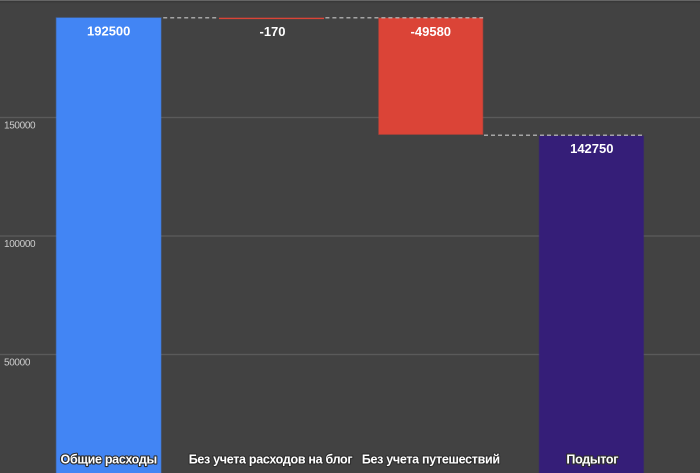 The width and height of the screenshot is (700, 473). What do you see at coordinates (109, 460) in the screenshot?
I see `svg-text: Общие расходы` at bounding box center [109, 460].